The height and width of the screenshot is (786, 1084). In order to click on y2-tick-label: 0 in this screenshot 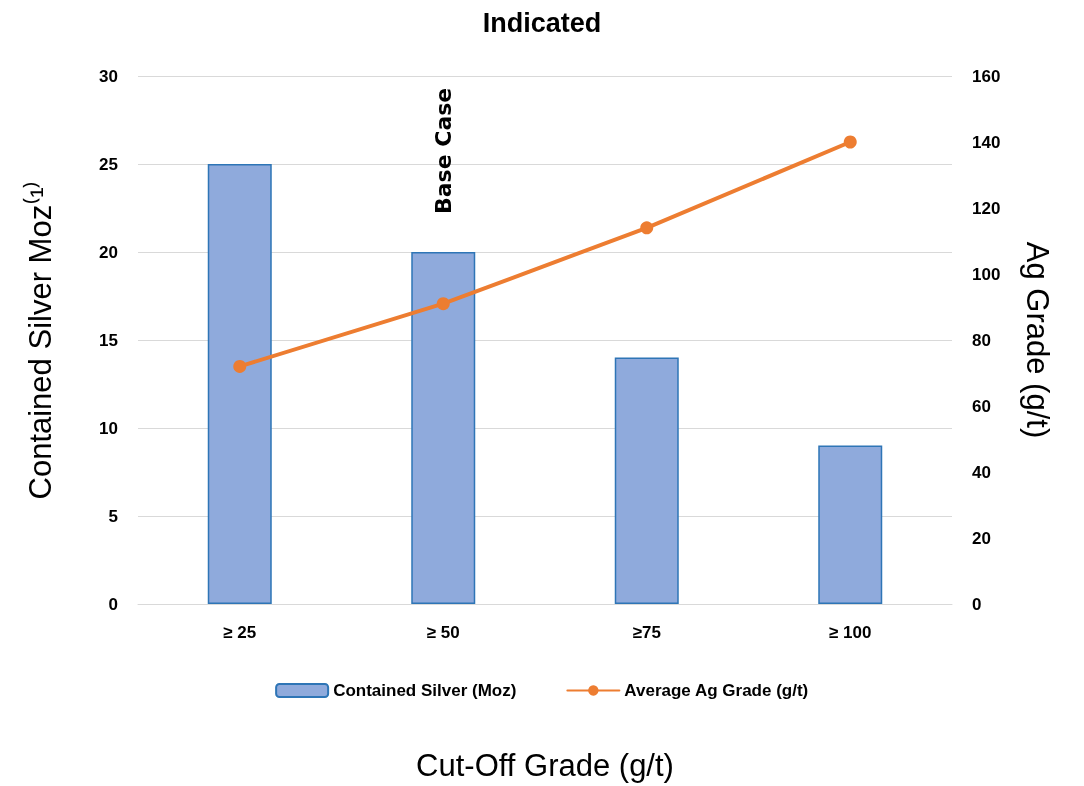, I will do `click(977, 604)`.